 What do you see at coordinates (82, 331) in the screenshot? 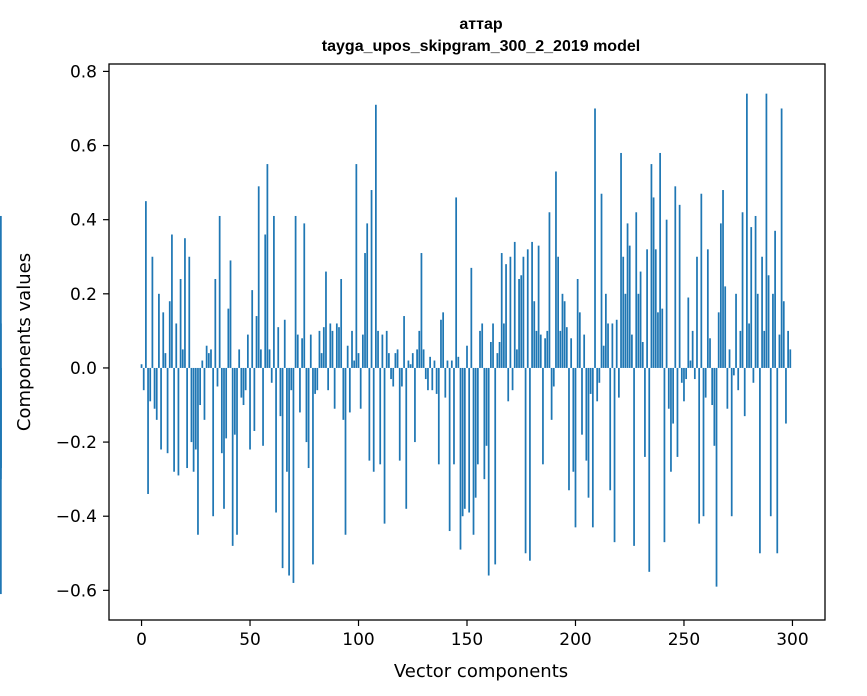
I see `y-axis-ticks: −0.6 −0.4 −0.2 0.0 0.2 0.4 0.6 0.8` at bounding box center [82, 331].